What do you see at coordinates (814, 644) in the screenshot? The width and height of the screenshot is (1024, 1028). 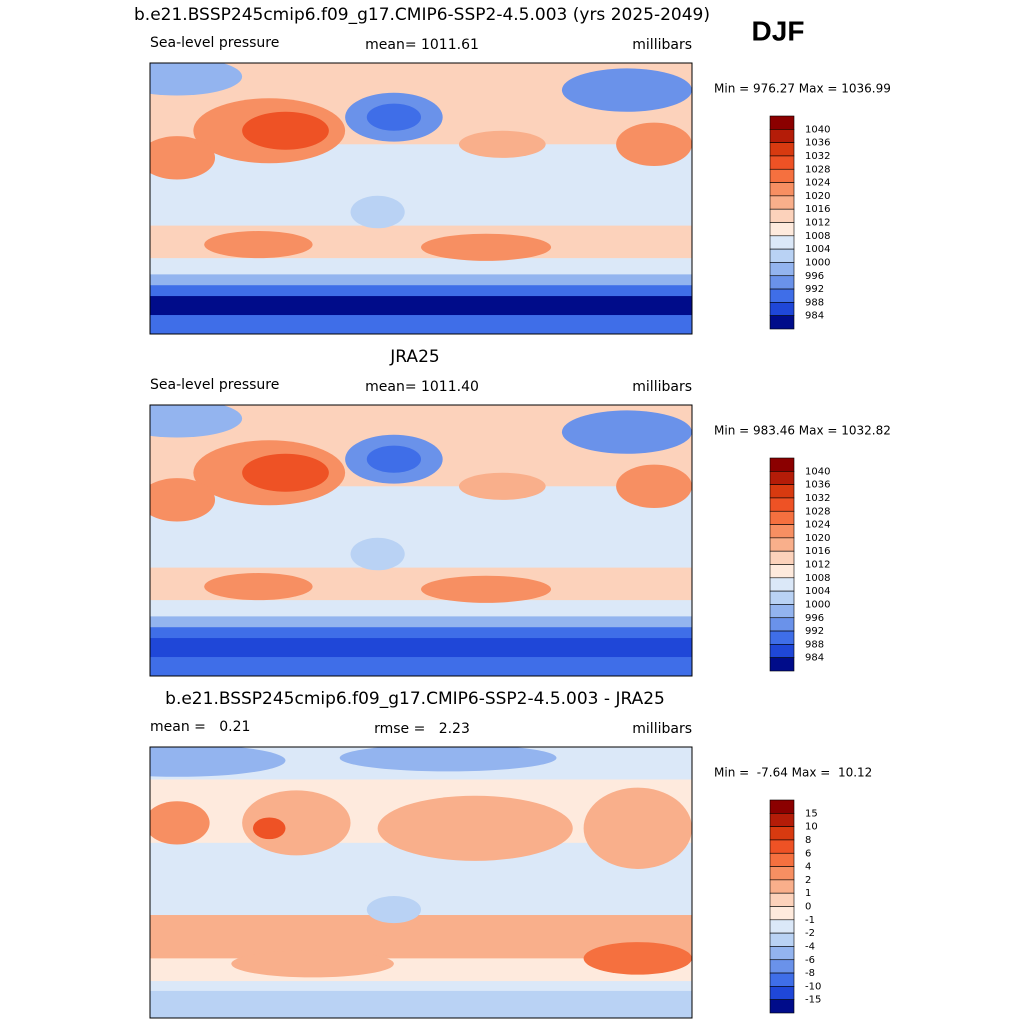 I see `colorbar-label: 988` at bounding box center [814, 644].